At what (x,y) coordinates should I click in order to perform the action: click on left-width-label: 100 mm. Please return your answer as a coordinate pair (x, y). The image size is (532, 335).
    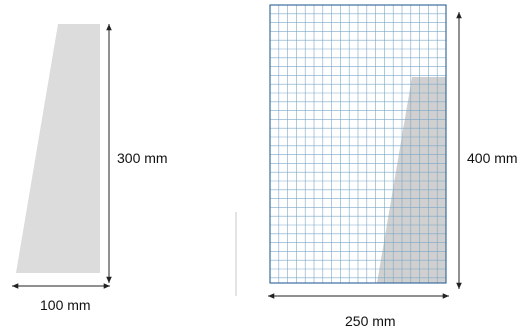
    Looking at the image, I should click on (65, 305).